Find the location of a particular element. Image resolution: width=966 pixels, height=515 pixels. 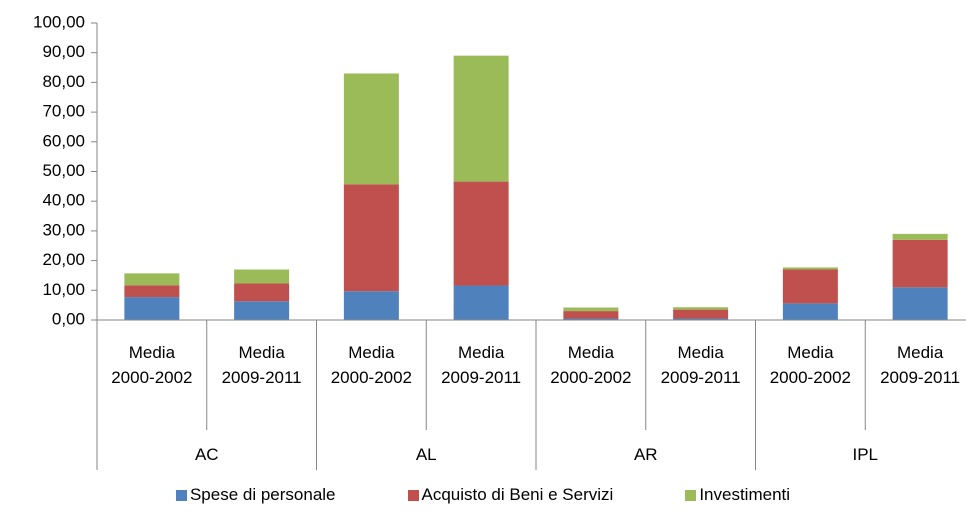

y-tick-label: 0,00 is located at coordinates (68, 318).